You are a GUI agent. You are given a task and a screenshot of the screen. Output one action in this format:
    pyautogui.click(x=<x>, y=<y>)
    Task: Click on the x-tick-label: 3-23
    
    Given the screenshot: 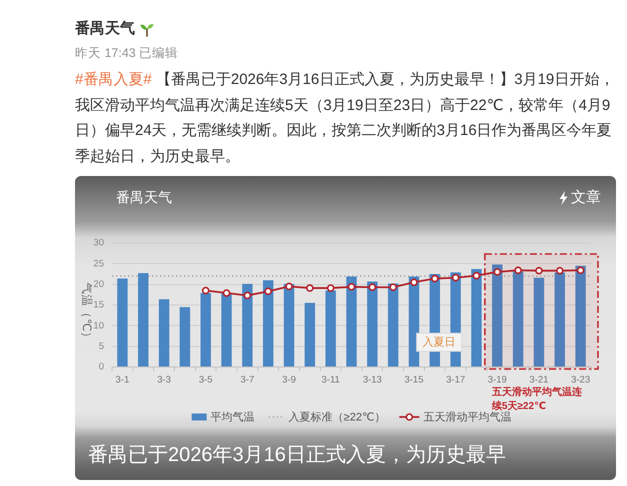 What is the action you would take?
    pyautogui.click(x=580, y=380)
    